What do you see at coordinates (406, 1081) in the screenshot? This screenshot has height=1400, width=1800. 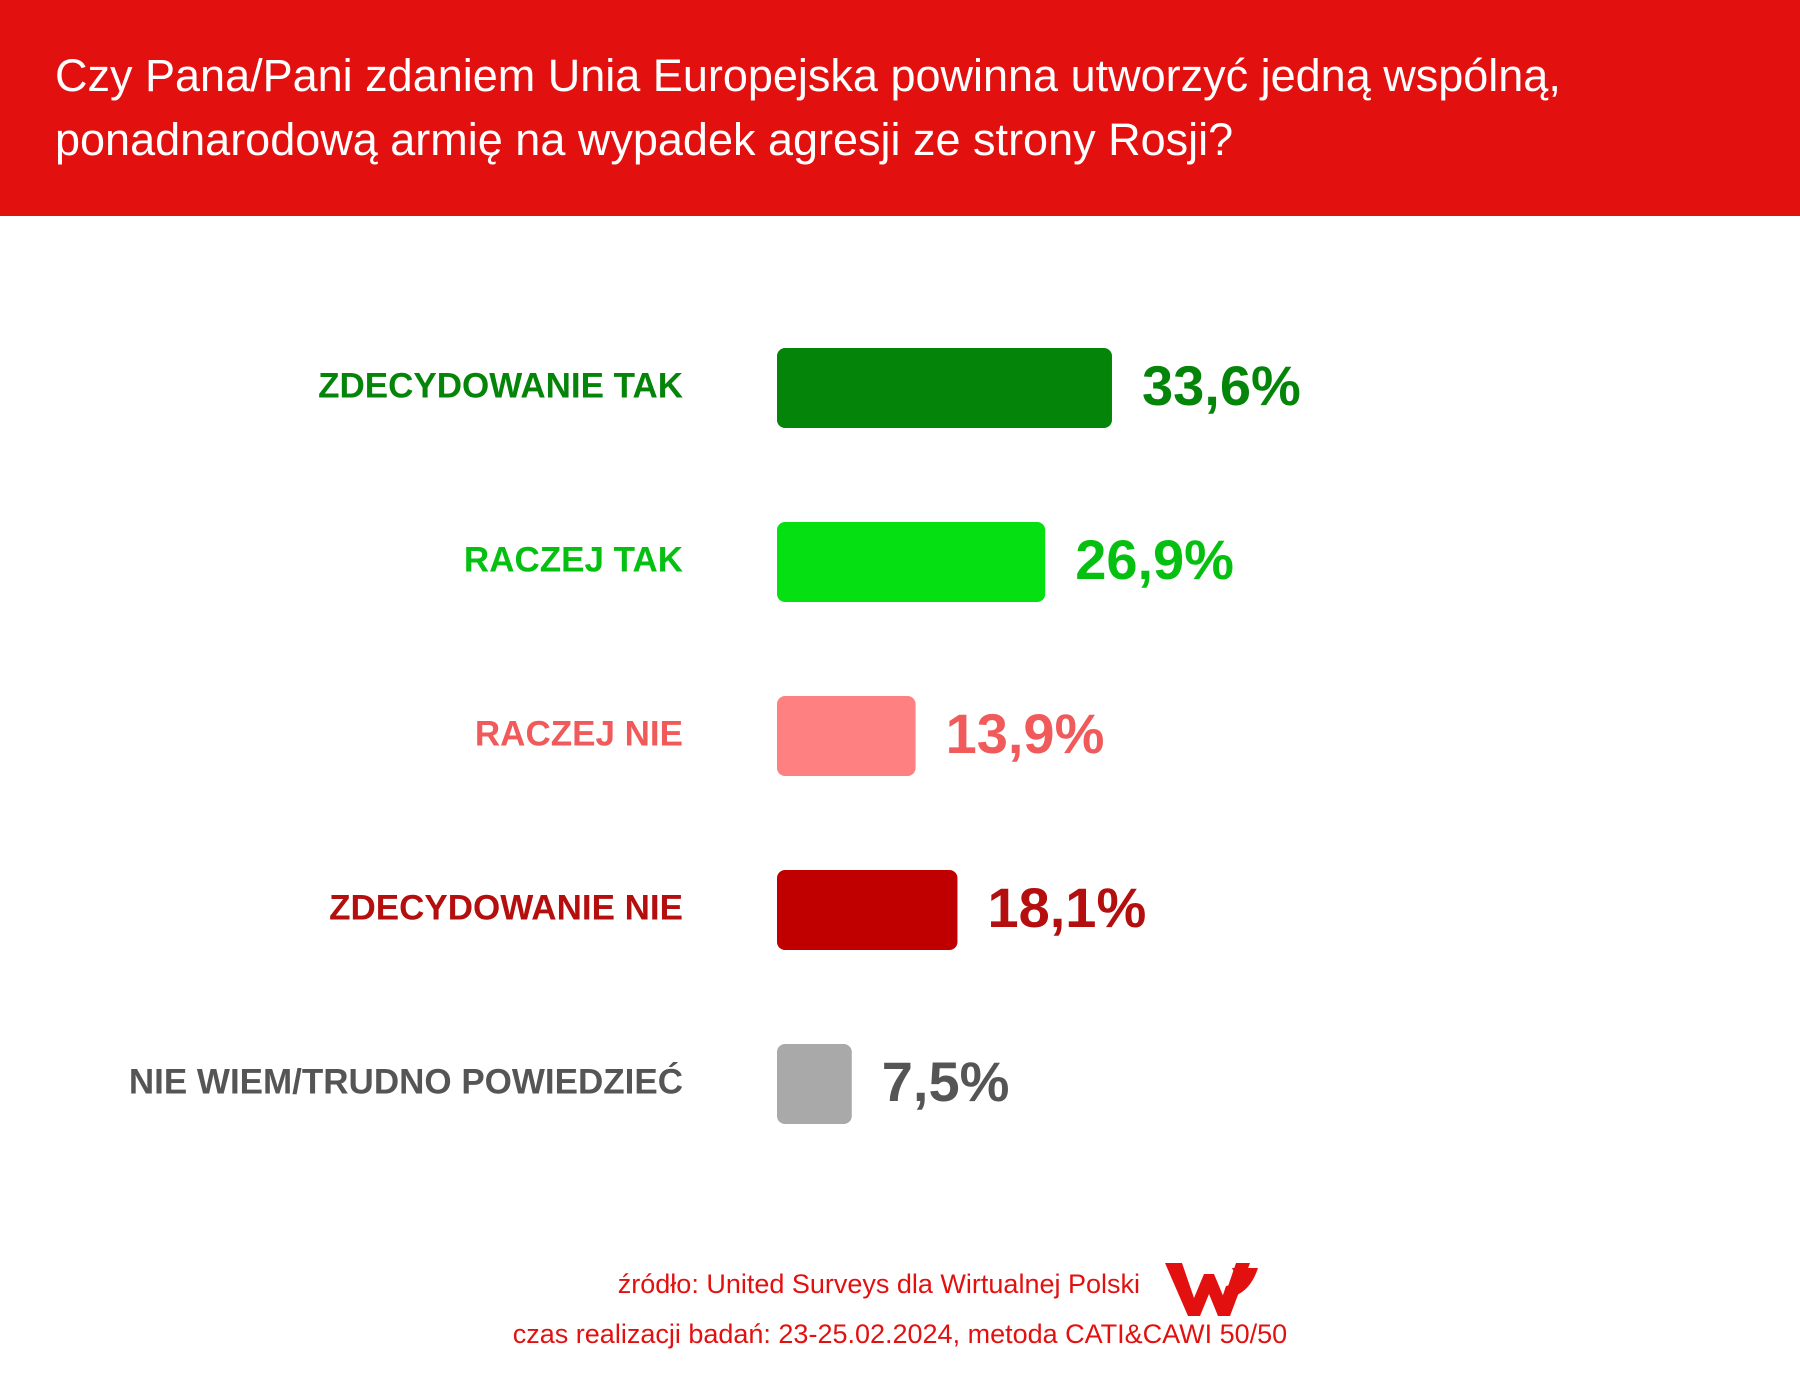 I see `category-label: NIE WIEM/TRUDNO POWIEDZIEĆ` at bounding box center [406, 1081].